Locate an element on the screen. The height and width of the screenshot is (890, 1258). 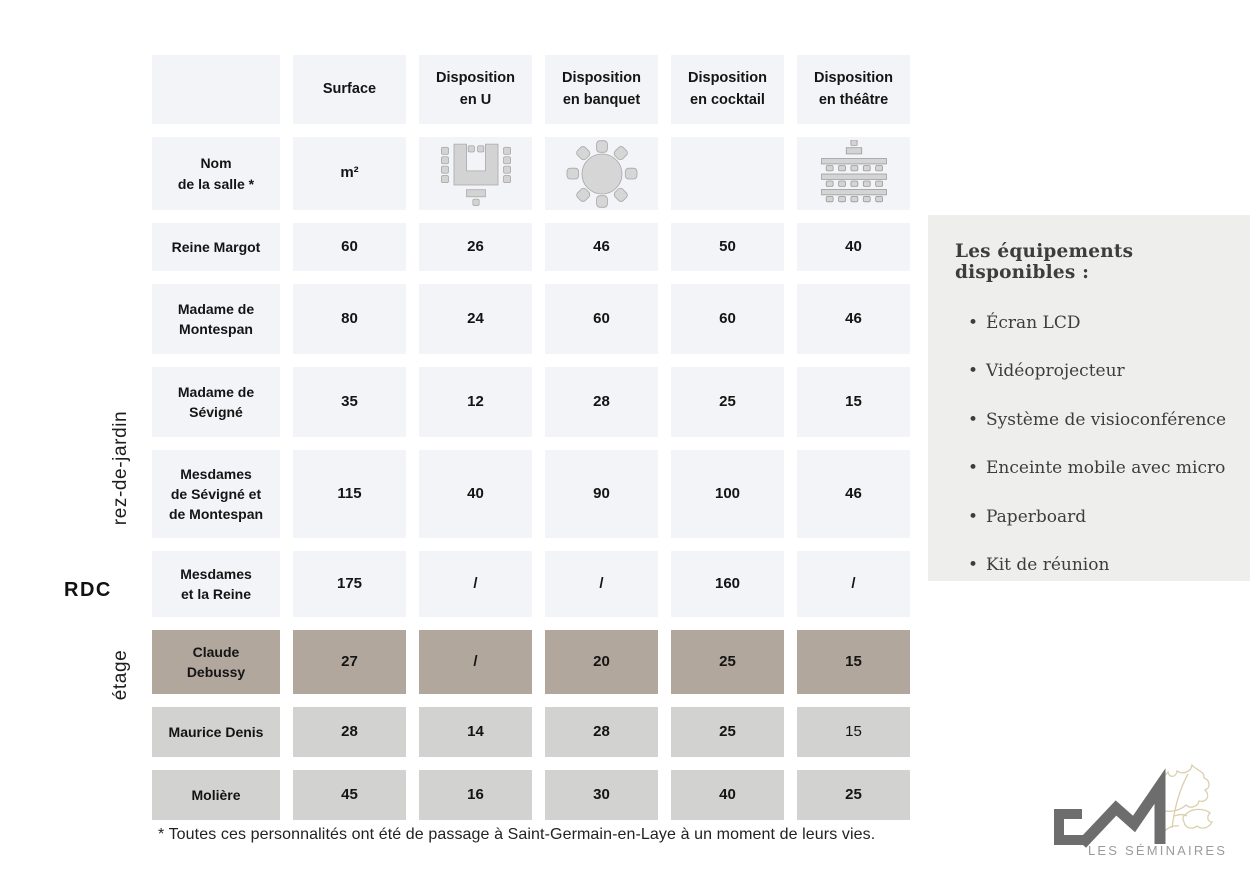
theatre-layout-icon-cell is located at coordinates (853, 173).